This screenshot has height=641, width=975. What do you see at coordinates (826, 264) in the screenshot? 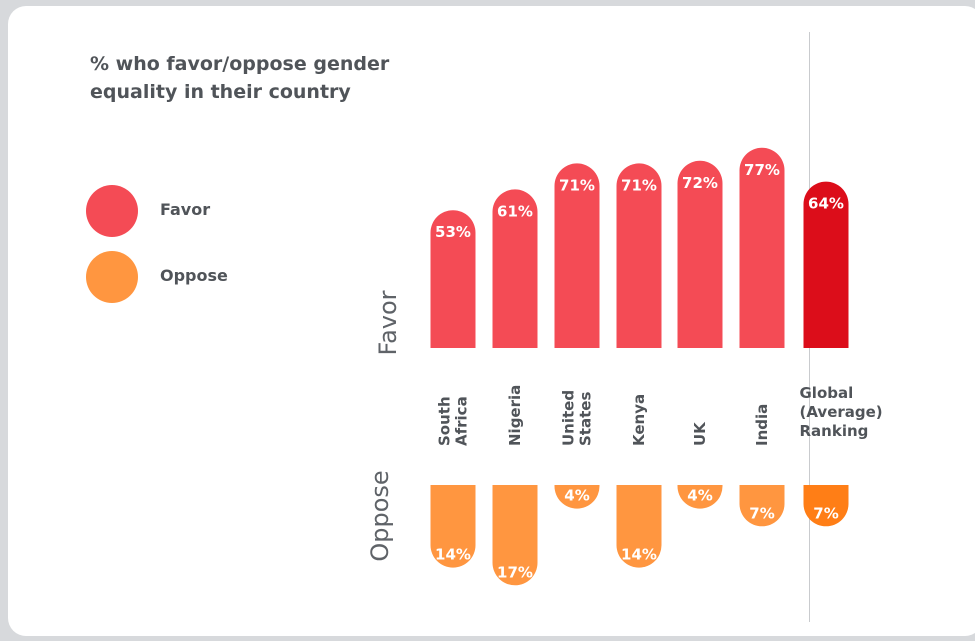
I see `favor-bar-global-average-ranking` at bounding box center [826, 264].